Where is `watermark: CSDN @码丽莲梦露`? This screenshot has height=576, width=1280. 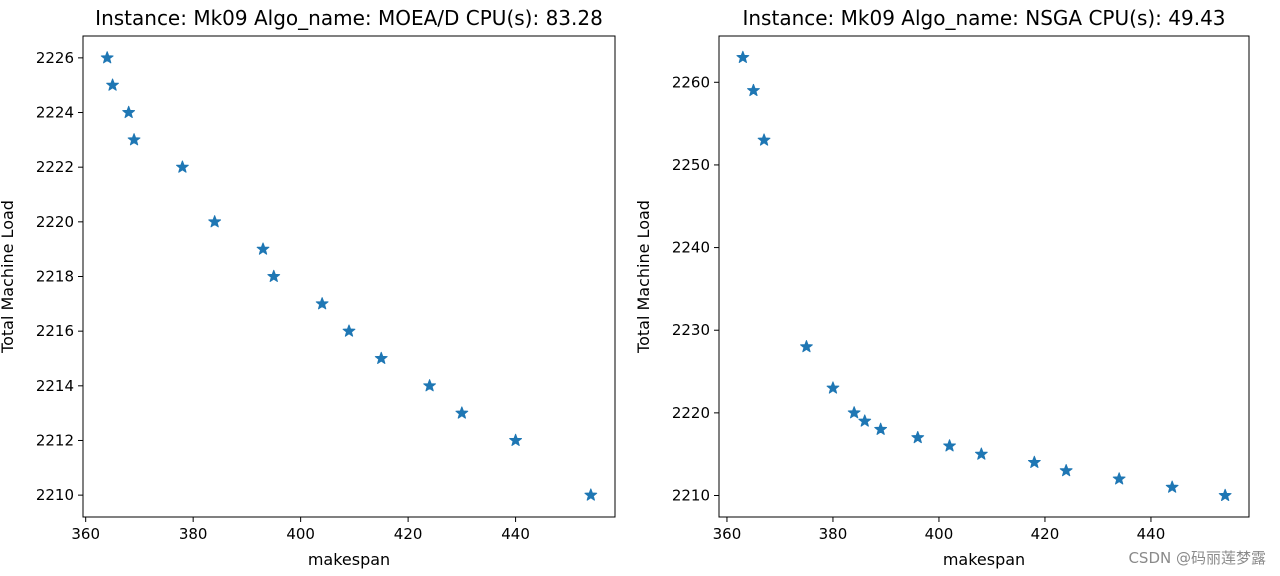
watermark: CSDN @码丽莲梦露 is located at coordinates (1197, 558).